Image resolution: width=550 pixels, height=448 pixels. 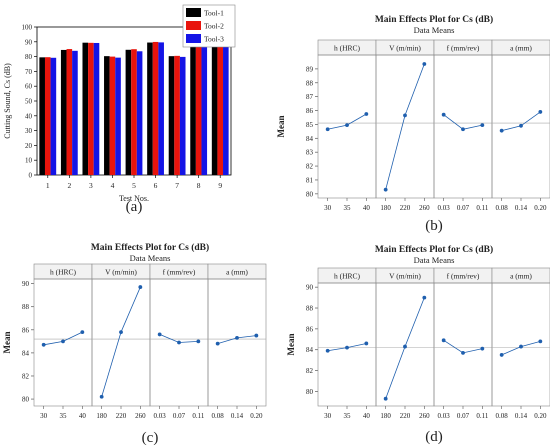 I want to click on y-tick-label: 70, so click(x=29, y=72).